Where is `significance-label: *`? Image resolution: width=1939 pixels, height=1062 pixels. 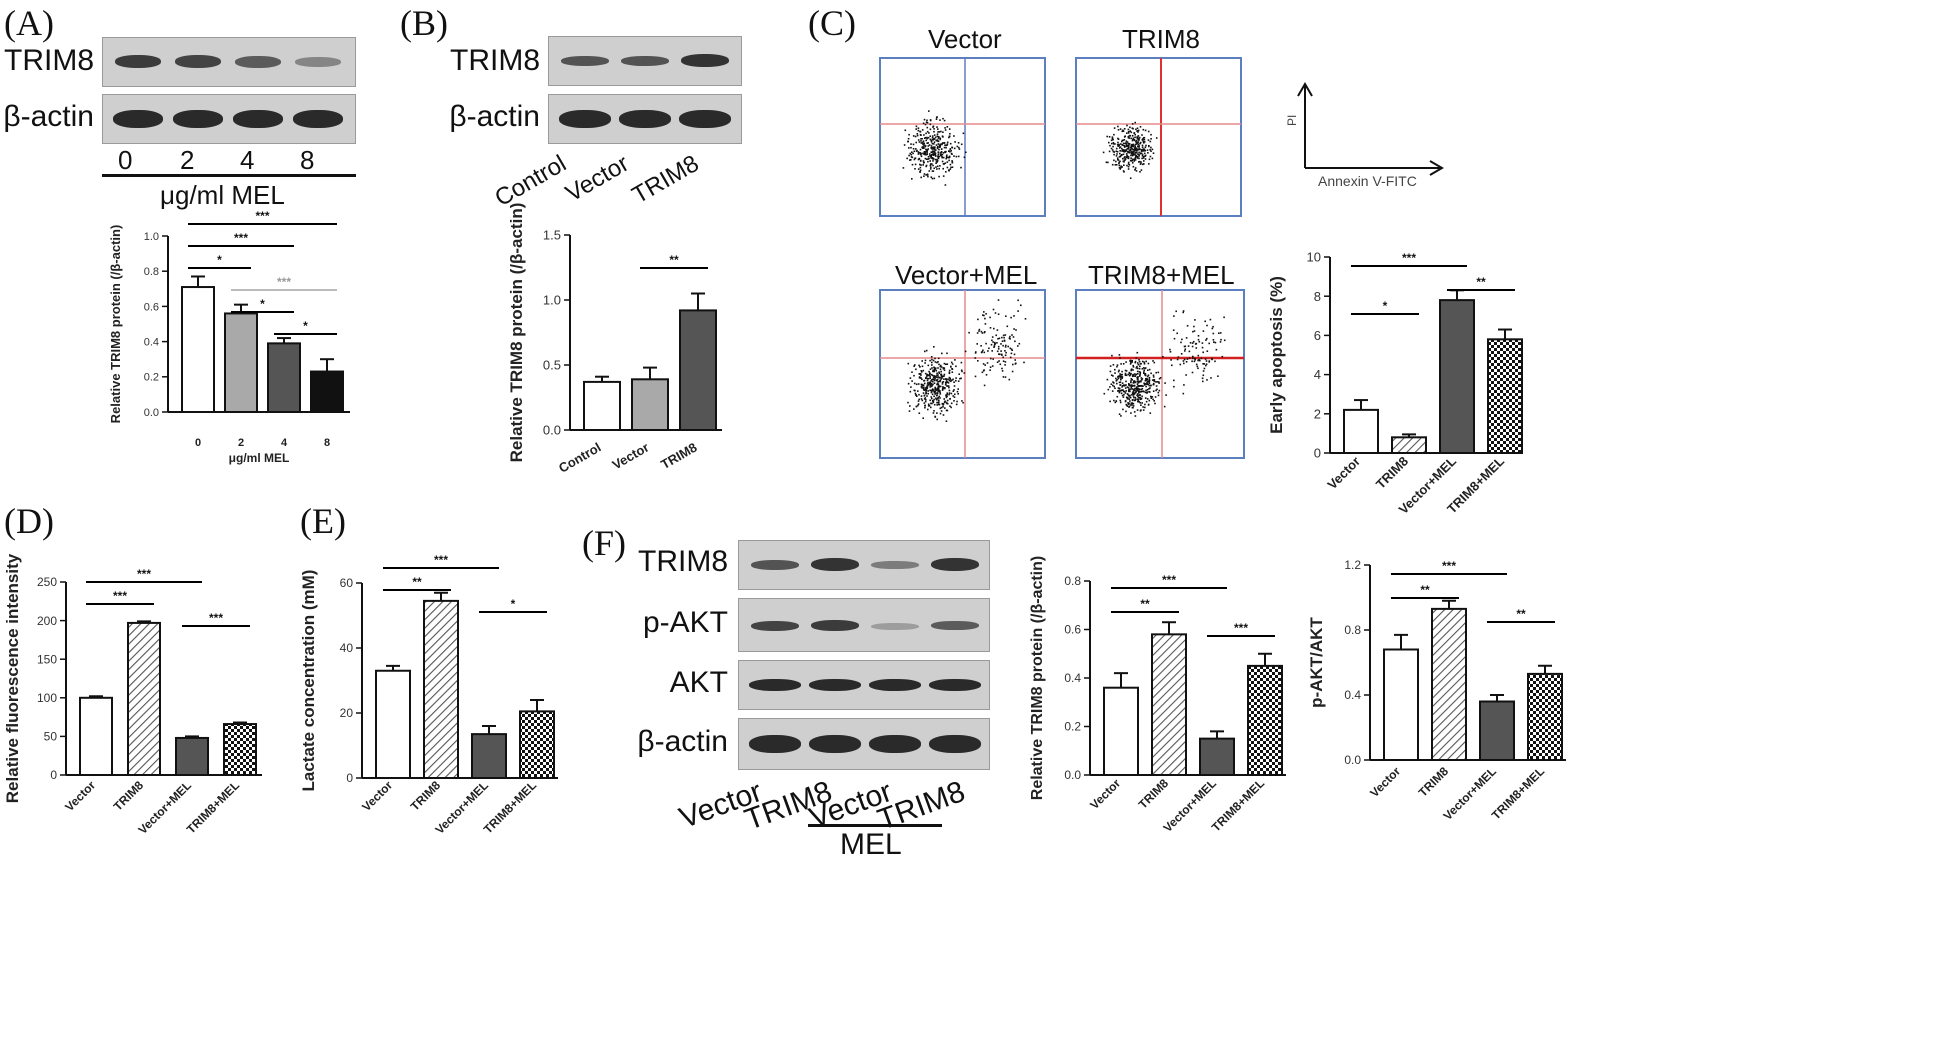
significance-label: * is located at coordinates (1385, 306).